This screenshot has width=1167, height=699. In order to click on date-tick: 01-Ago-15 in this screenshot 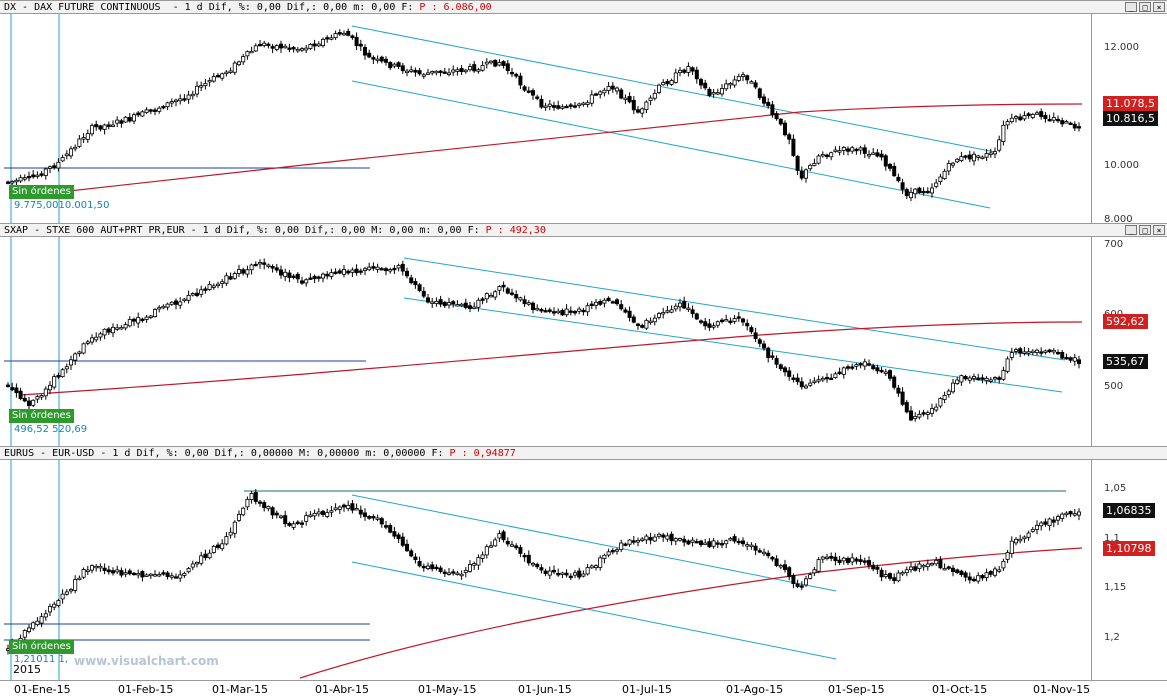, I will do `click(755, 689)`.